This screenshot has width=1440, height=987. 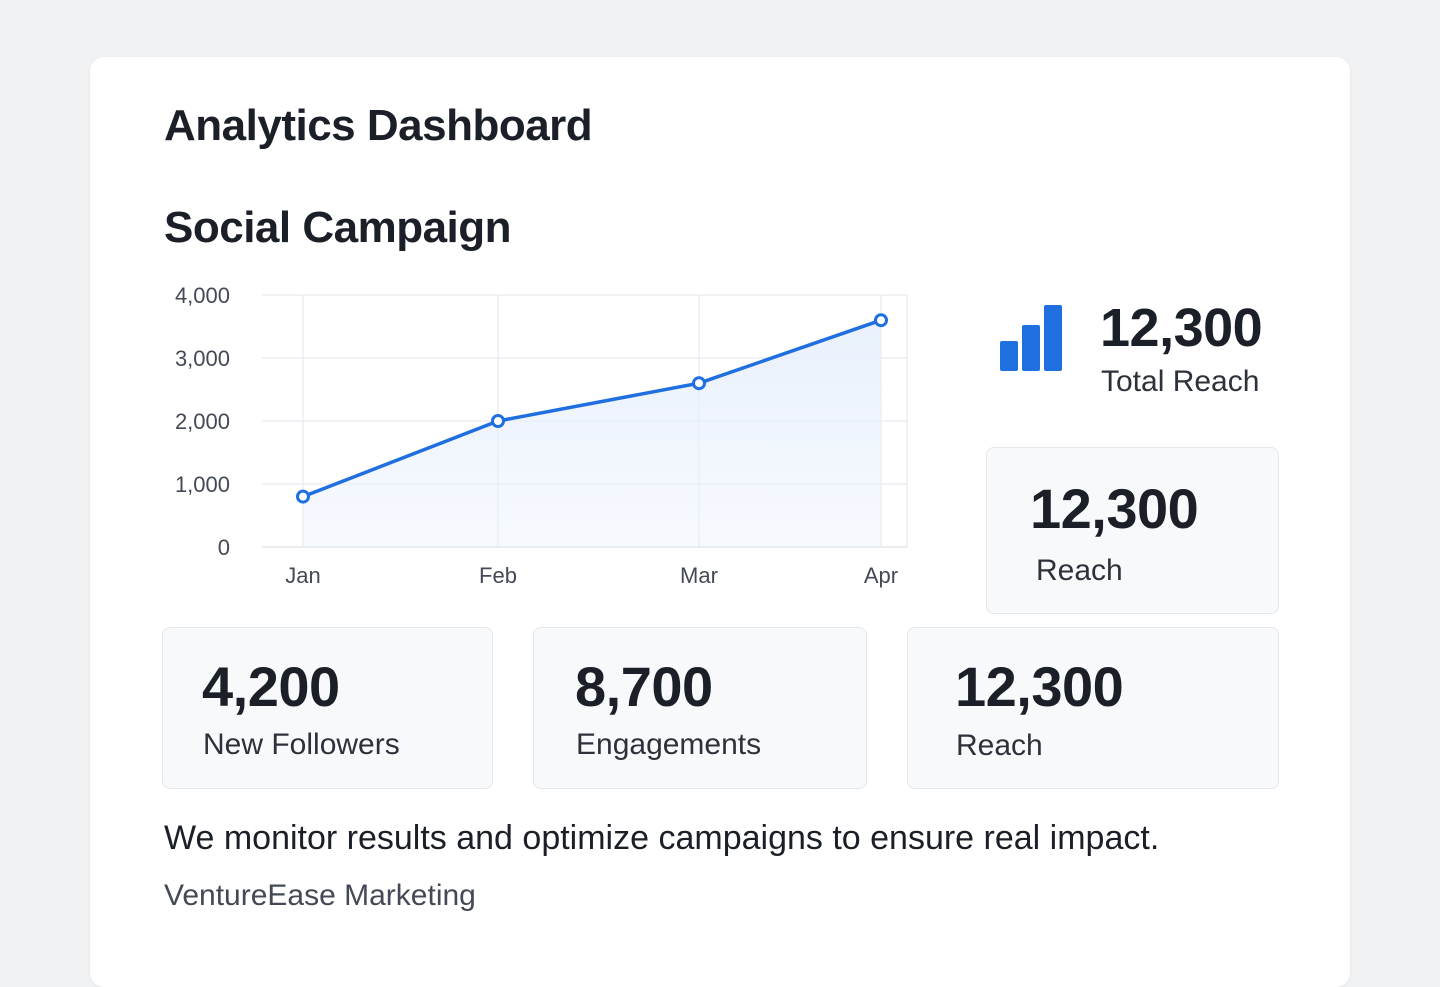 I want to click on y-tick-label: 1,000, so click(x=202, y=484).